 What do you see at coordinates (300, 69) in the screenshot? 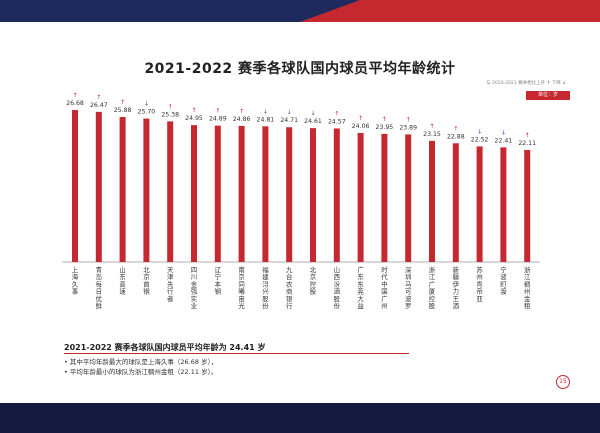
I see `chart-title: 2021-2022 赛季各球队国内球员平均年龄统计` at bounding box center [300, 69].